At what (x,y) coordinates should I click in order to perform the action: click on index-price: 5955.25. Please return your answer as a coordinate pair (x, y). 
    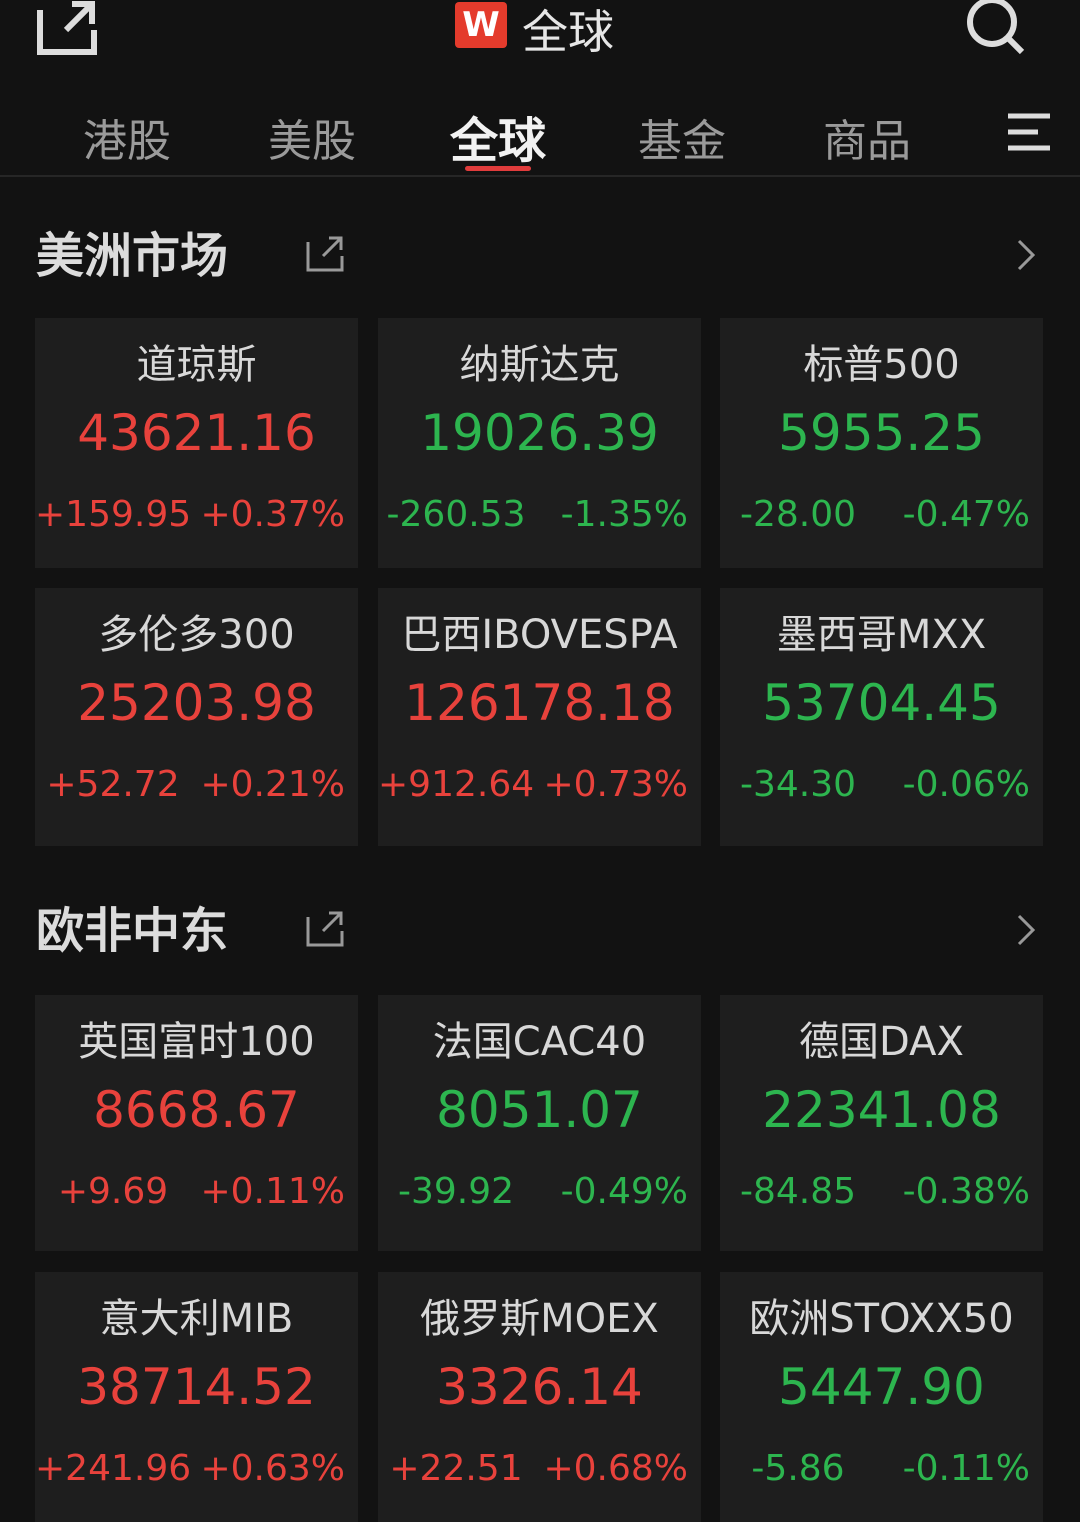
    Looking at the image, I should click on (881, 433).